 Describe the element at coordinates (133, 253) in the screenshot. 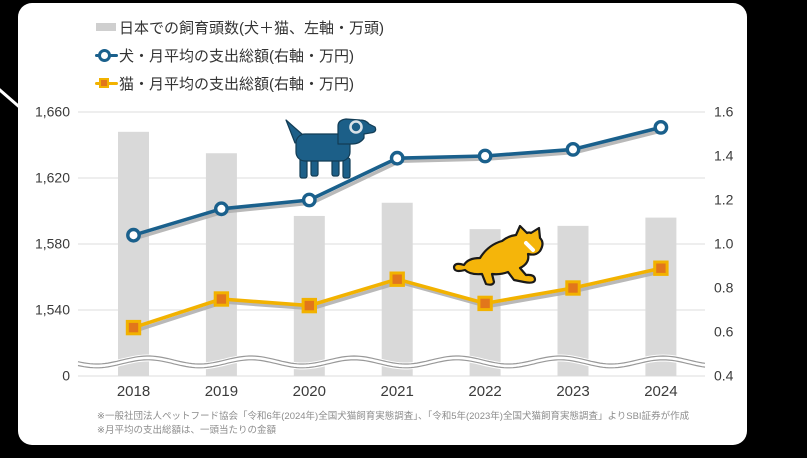

I see `bar-2018` at that location.